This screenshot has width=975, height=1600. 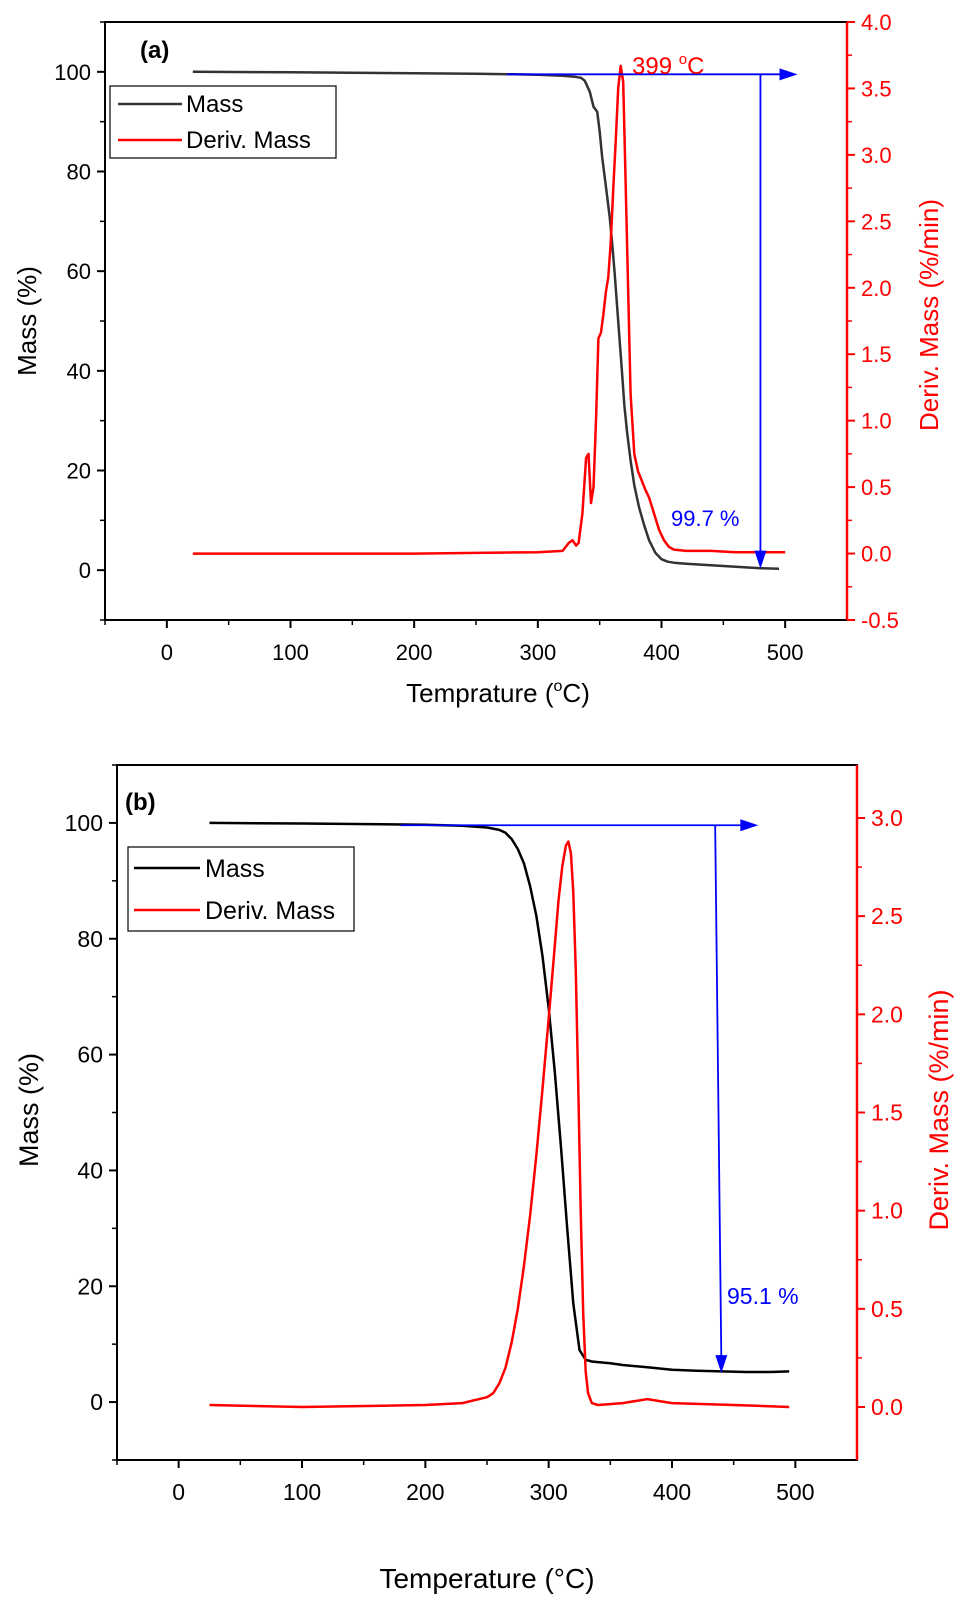 What do you see at coordinates (270, 911) in the screenshot?
I see `panel-b-legend-deriv-label: Deriv. Mass` at bounding box center [270, 911].